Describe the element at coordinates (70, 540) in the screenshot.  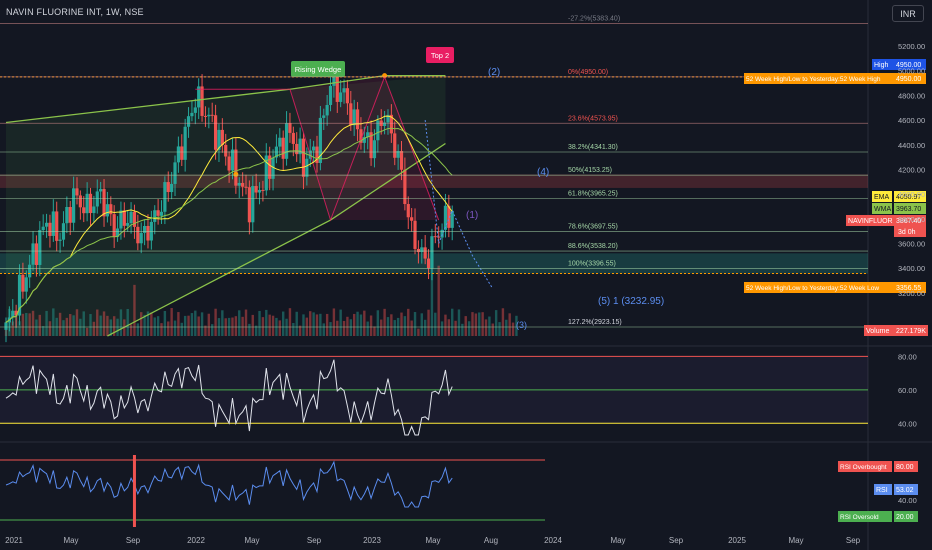
I see `x-tick-label: May` at that location.